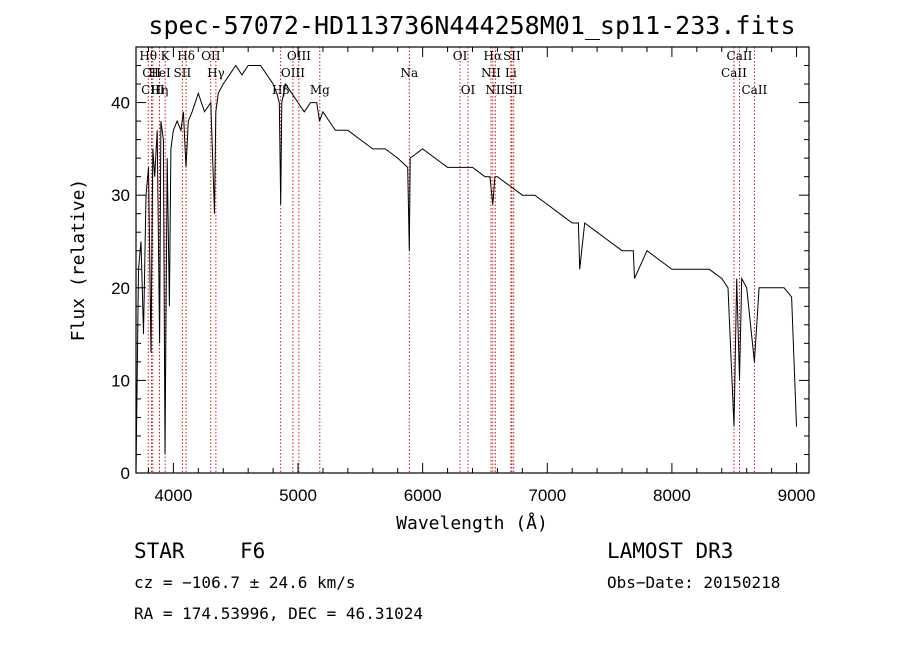 This screenshot has width=900, height=649. What do you see at coordinates (320, 90) in the screenshot?
I see `line-label-13: Mg` at bounding box center [320, 90].